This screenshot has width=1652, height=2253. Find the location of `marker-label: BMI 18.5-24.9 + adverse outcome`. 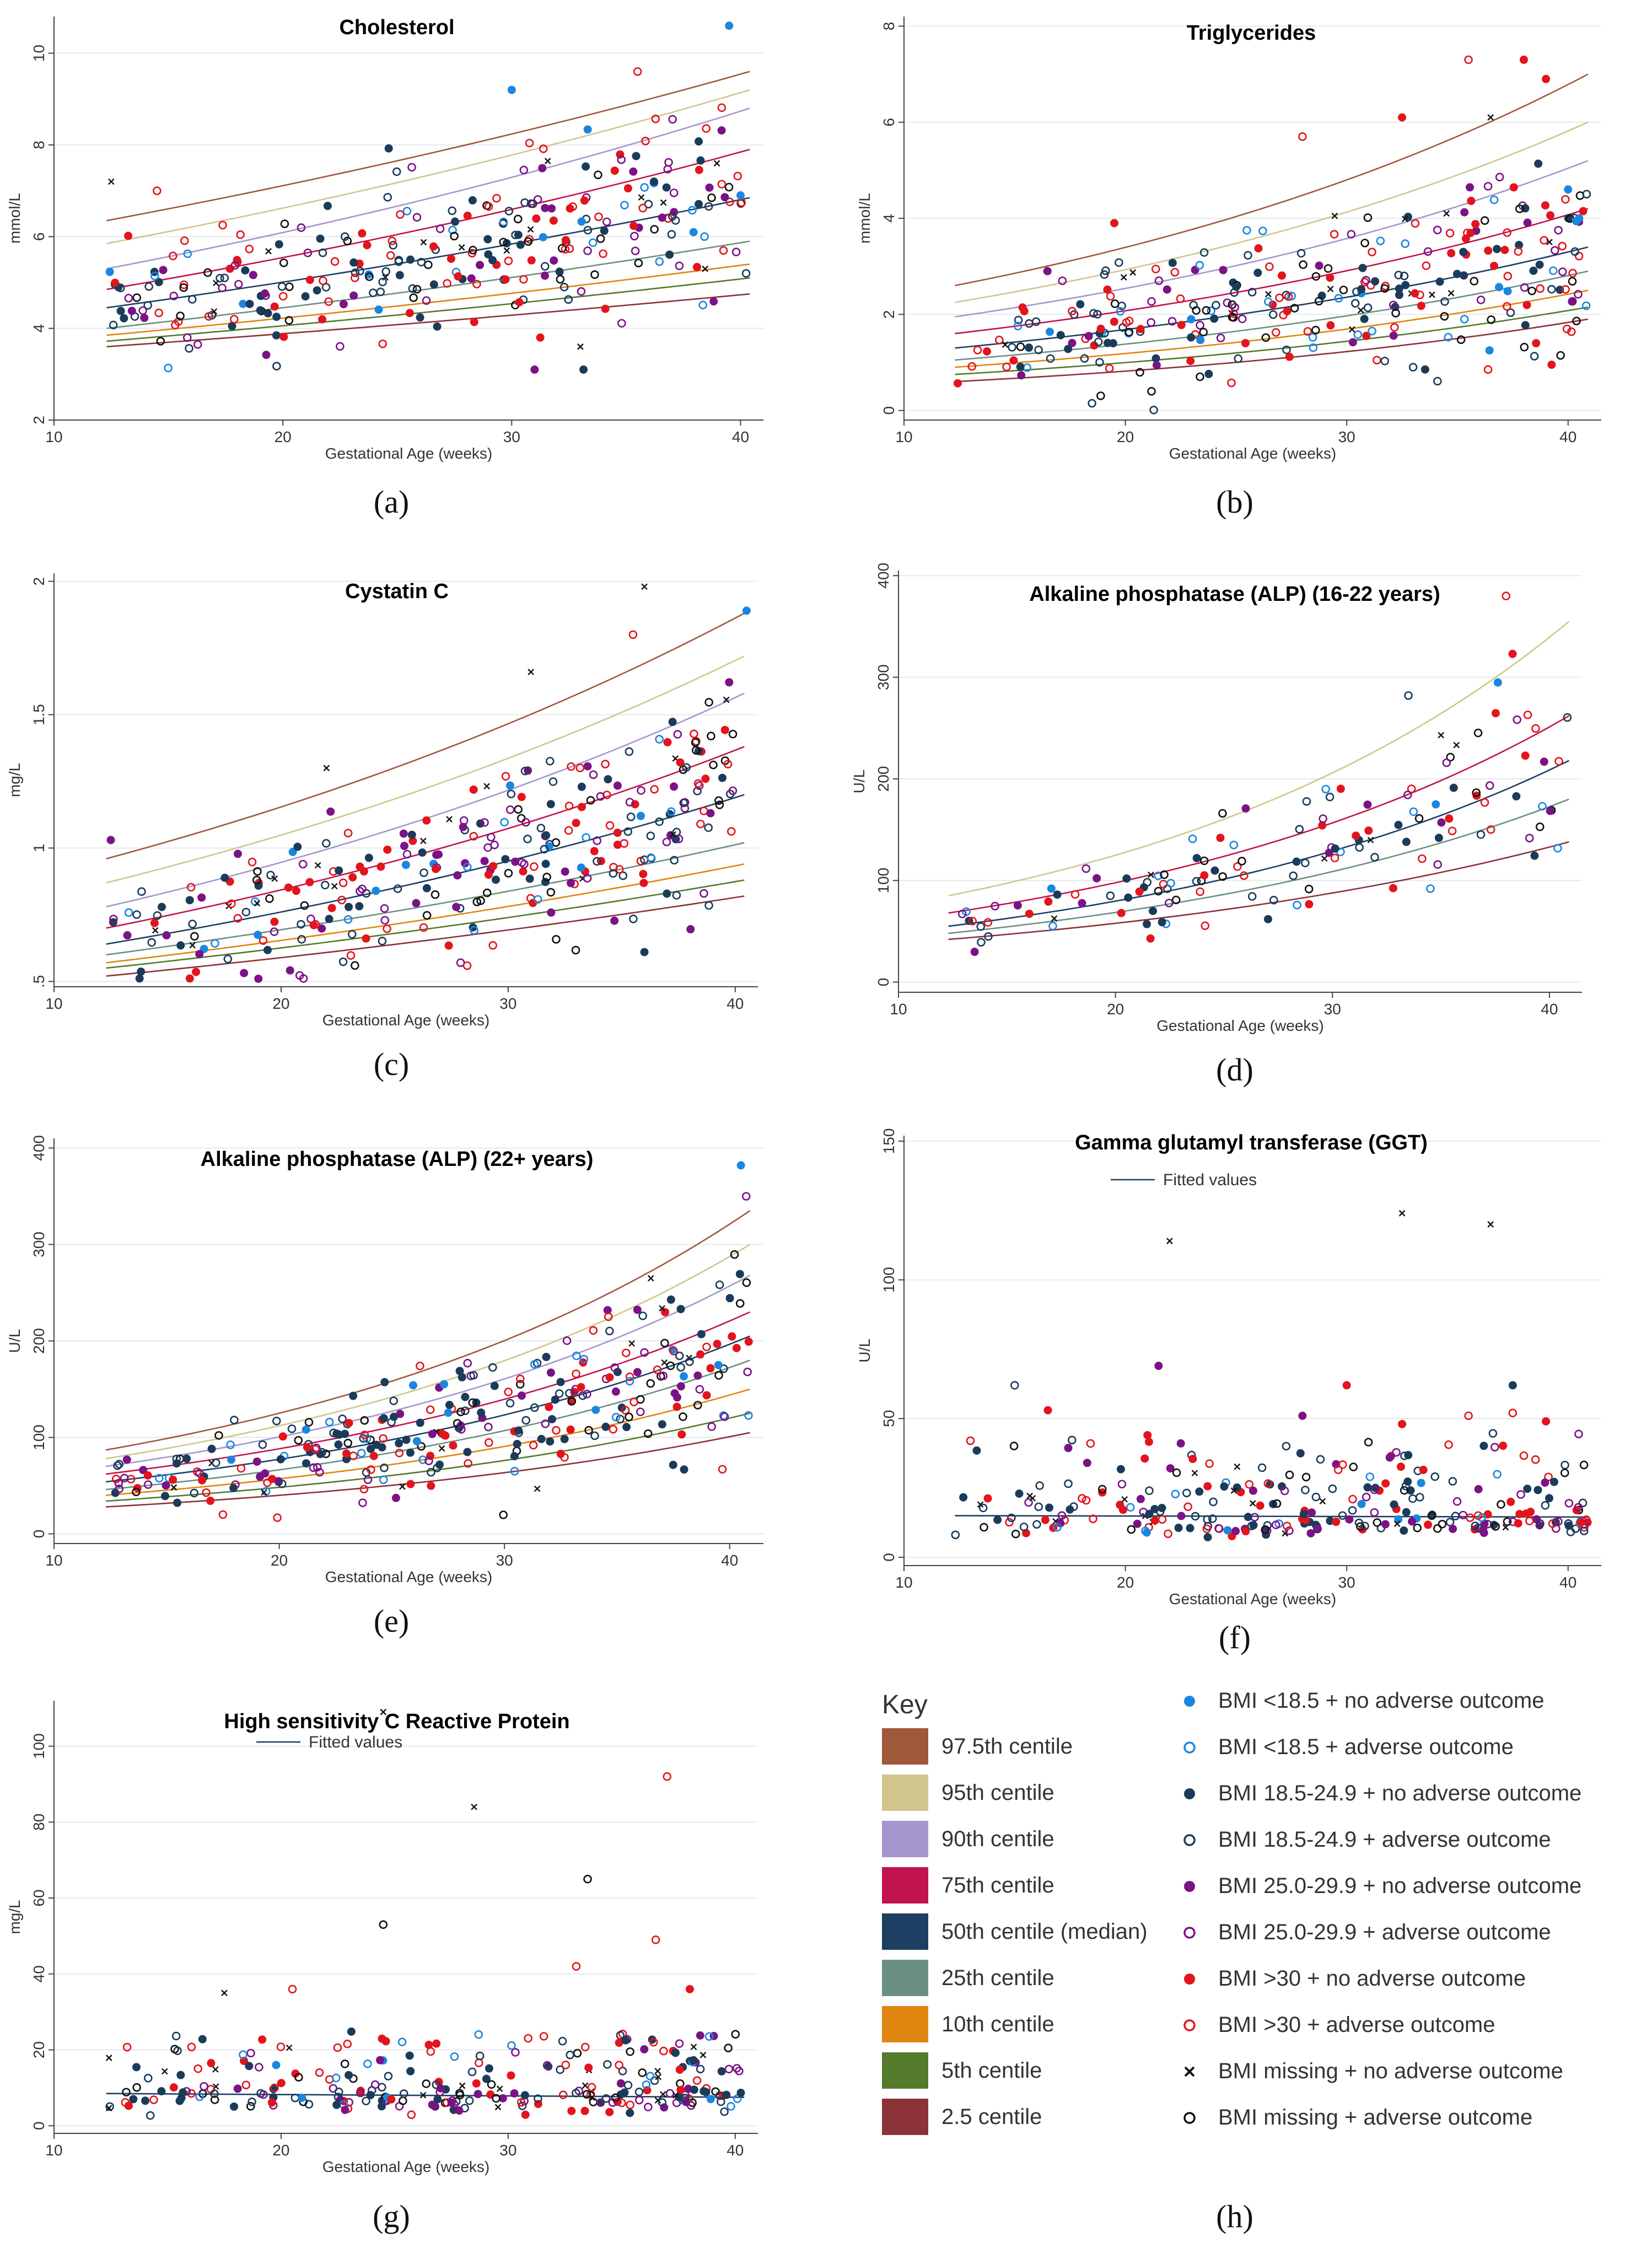

marker-label: BMI 18.5-24.9 + adverse outcome is located at coordinates (1384, 1839).